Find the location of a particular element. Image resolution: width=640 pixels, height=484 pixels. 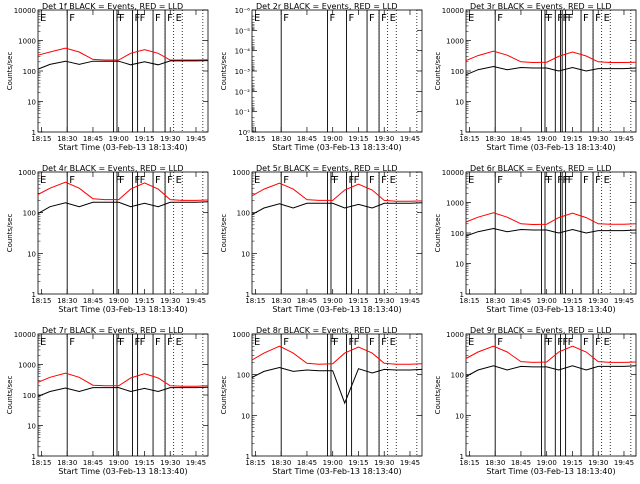

plot-frame is located at coordinates (551, 395).